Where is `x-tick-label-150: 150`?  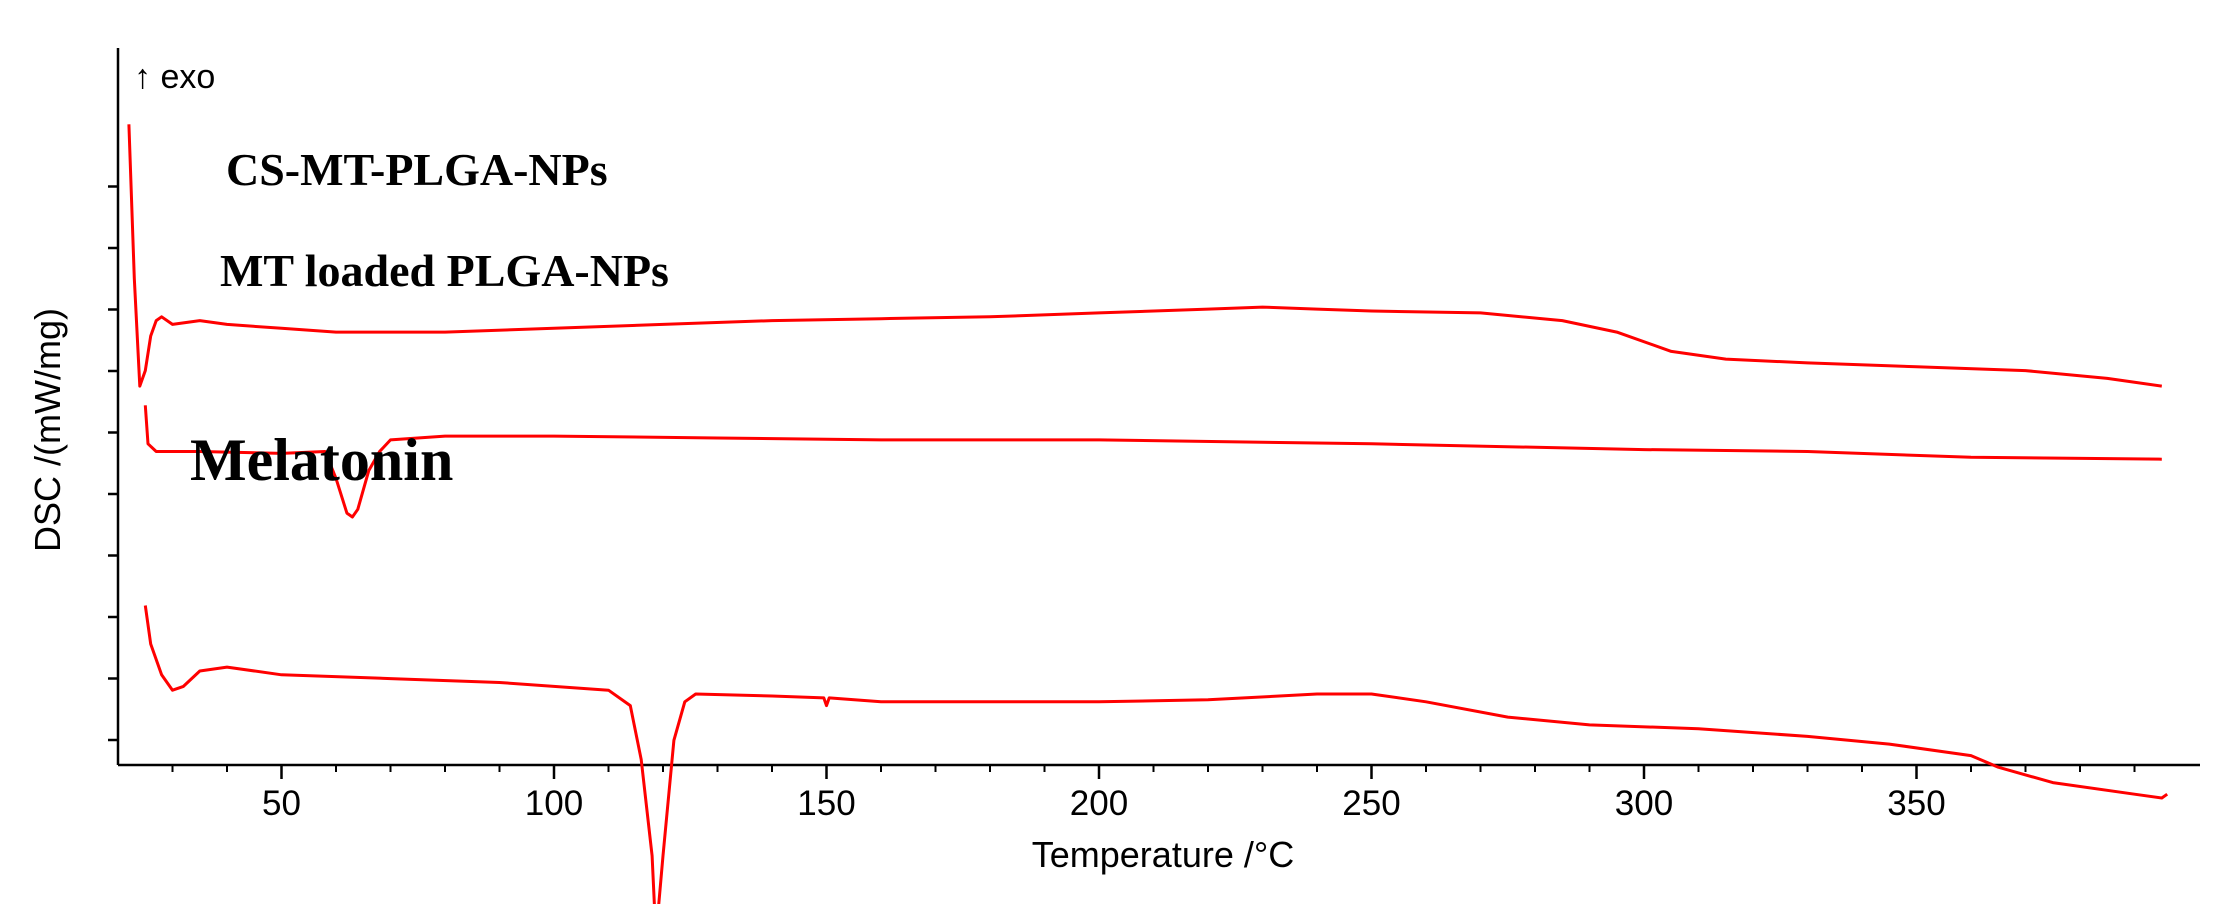 x-tick-label-150: 150 is located at coordinates (826, 803).